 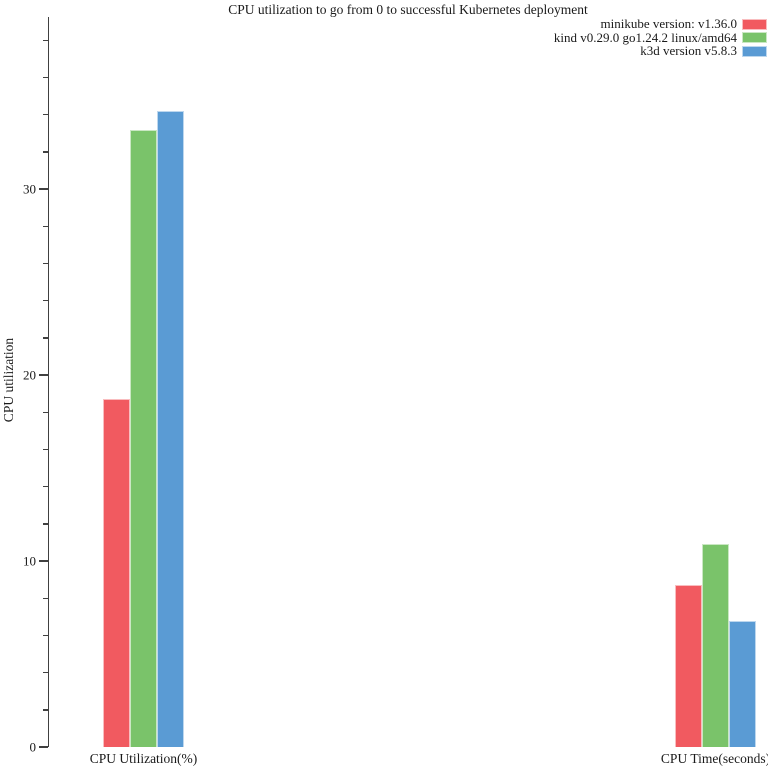 What do you see at coordinates (754, 38) in the screenshot?
I see `legend-swatch-green` at bounding box center [754, 38].